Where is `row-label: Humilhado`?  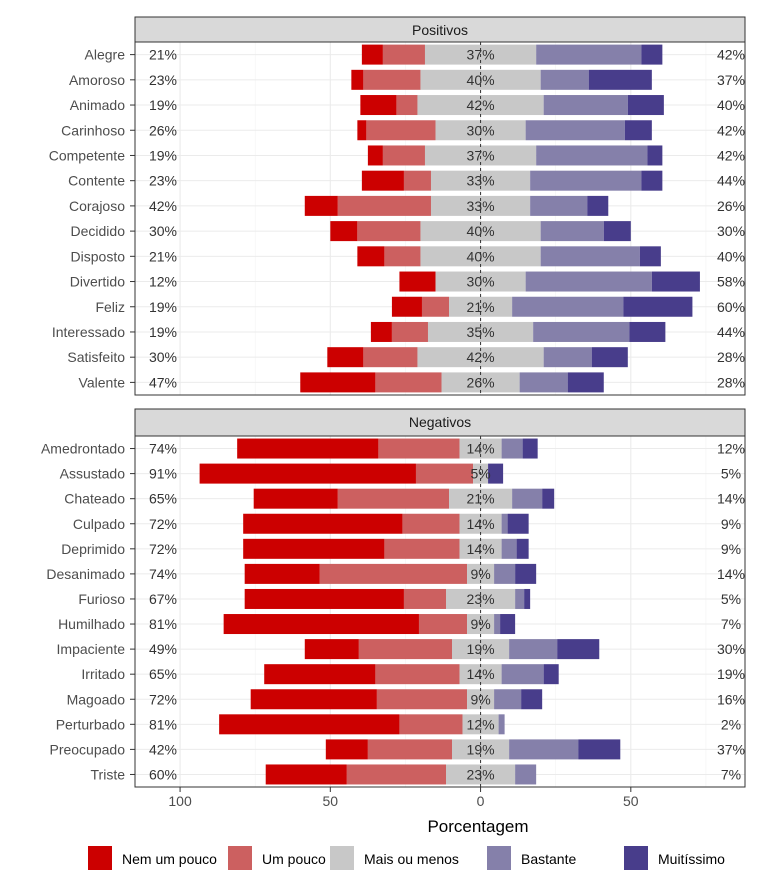 row-label: Humilhado is located at coordinates (91, 624).